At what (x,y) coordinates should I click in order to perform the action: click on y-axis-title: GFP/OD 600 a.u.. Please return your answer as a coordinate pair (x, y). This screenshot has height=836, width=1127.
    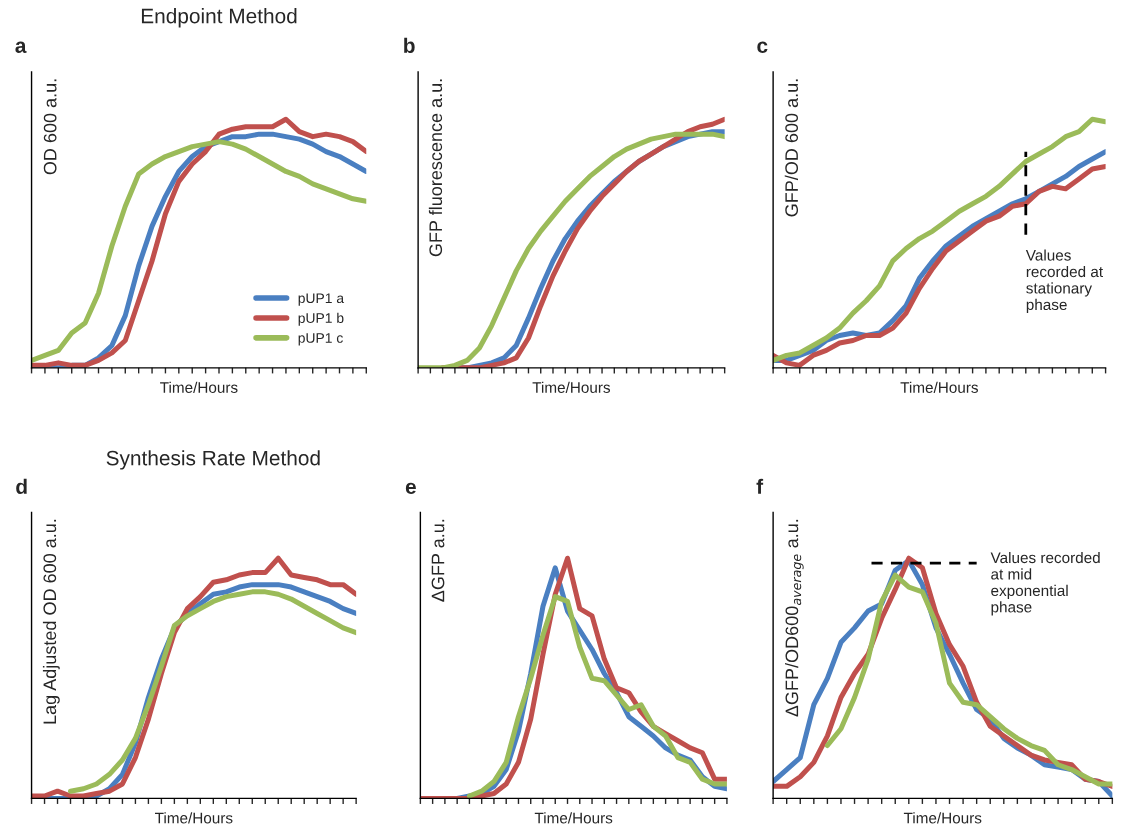
    Looking at the image, I should click on (791, 148).